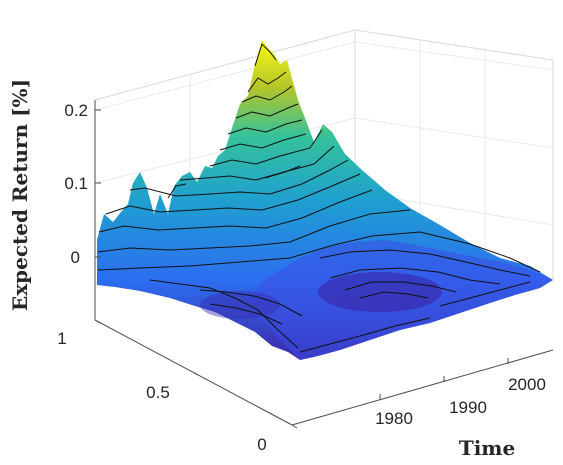 The image size is (563, 465). I want to click on y-tick-label: 0.5, so click(158, 392).